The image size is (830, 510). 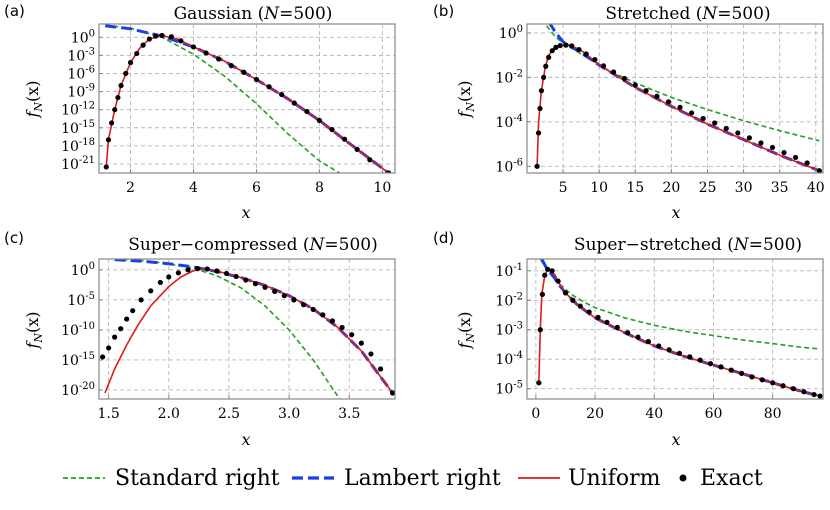 What do you see at coordinates (518, 118) in the screenshot?
I see `y-tick-exponent: -4` at bounding box center [518, 118].